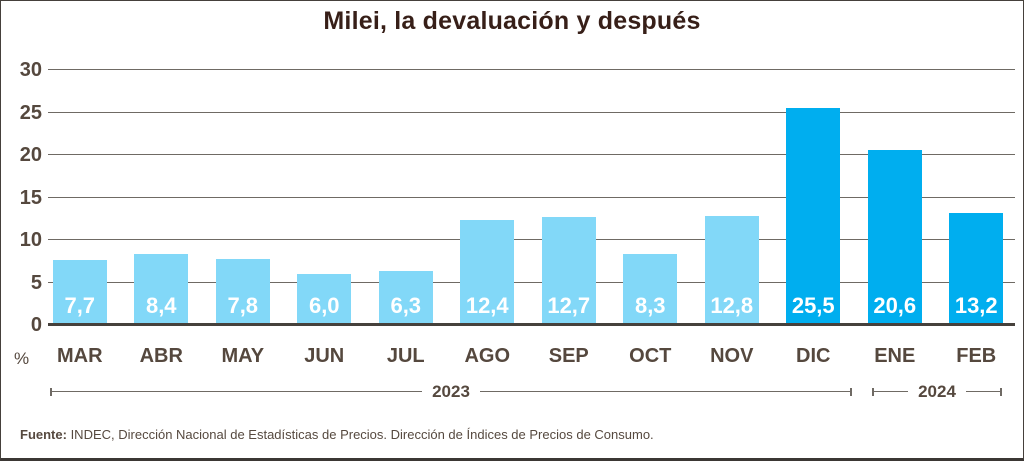 This screenshot has height=471, width=1024. What do you see at coordinates (732, 356) in the screenshot?
I see `x-tick-label-NOV: NOV` at bounding box center [732, 356].